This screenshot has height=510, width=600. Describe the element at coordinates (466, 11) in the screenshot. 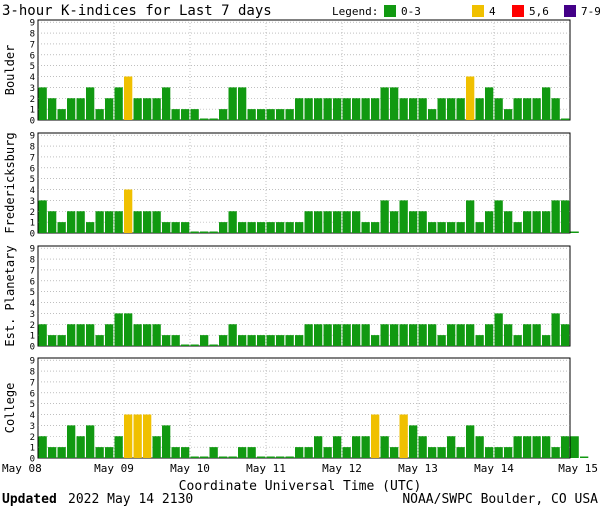

I see `legend: Legend: 0-3 4 5,6 7-9` at that location.